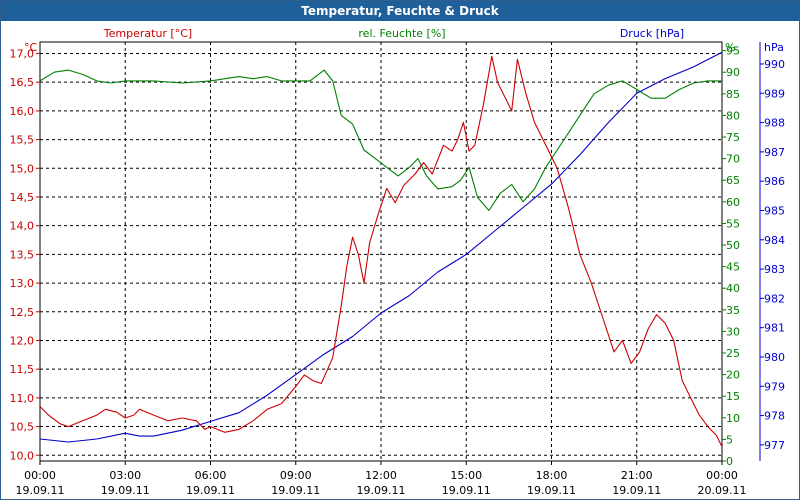  What do you see at coordinates (774, 210) in the screenshot?
I see `pressure-tick-label: 985` at bounding box center [774, 210].